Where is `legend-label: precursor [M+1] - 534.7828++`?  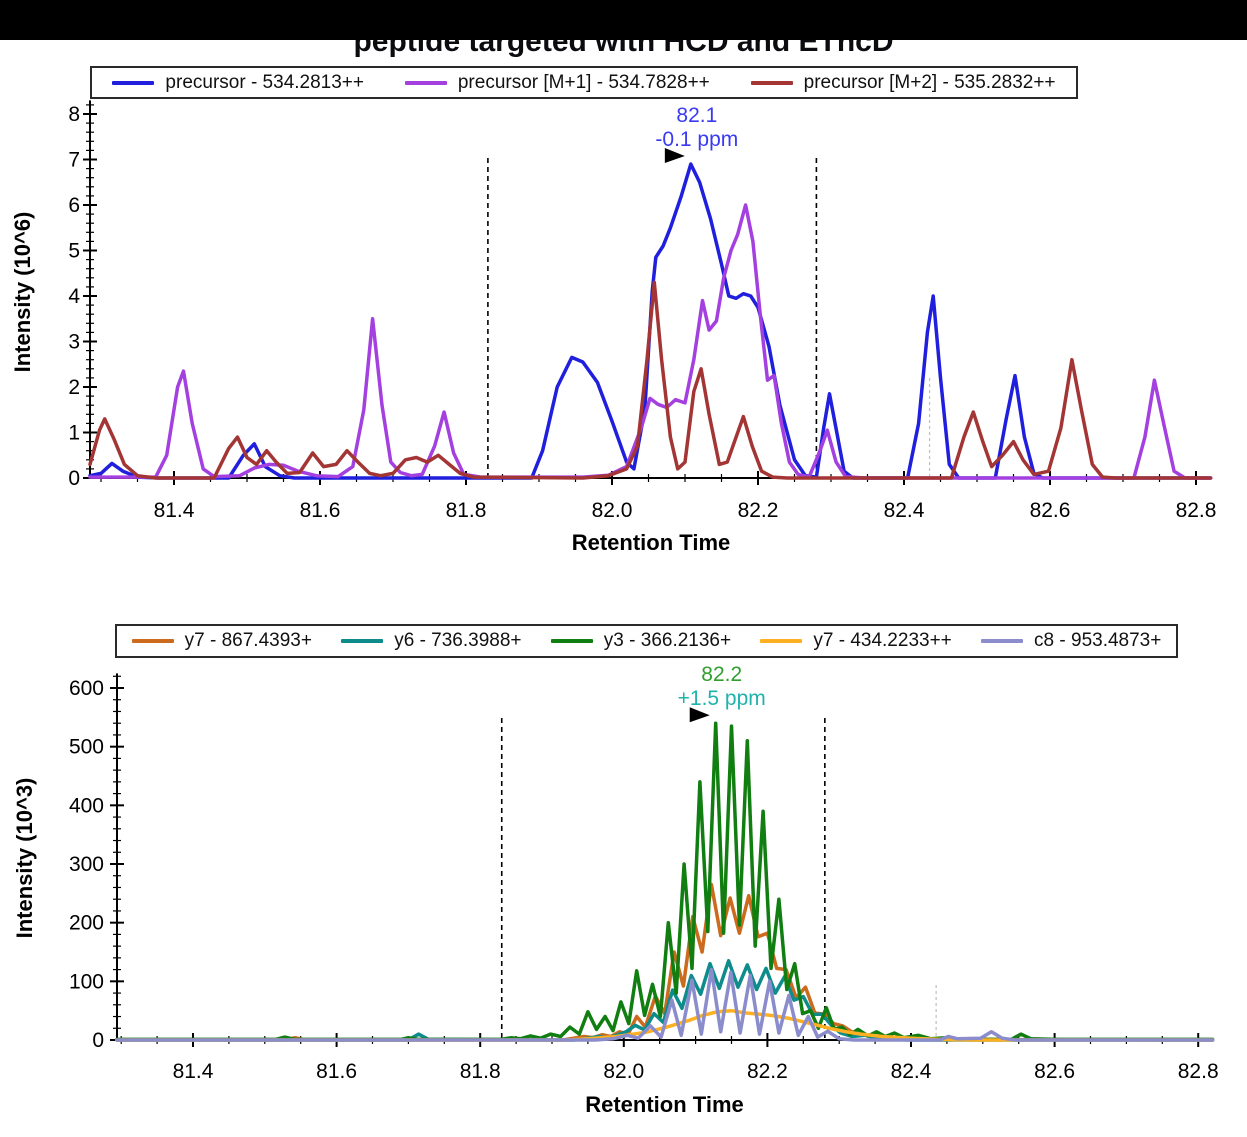
legend-label: precursor [M+1] - 534.7828++ is located at coordinates (583, 82).